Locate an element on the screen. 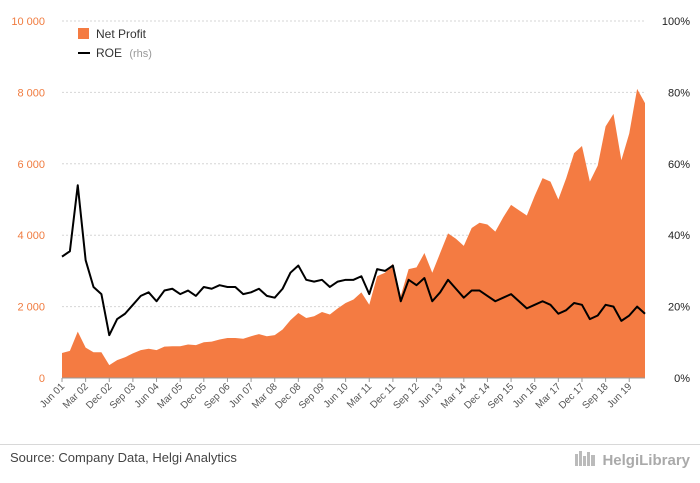  y-right-tick-label: 40% is located at coordinates (679, 236).